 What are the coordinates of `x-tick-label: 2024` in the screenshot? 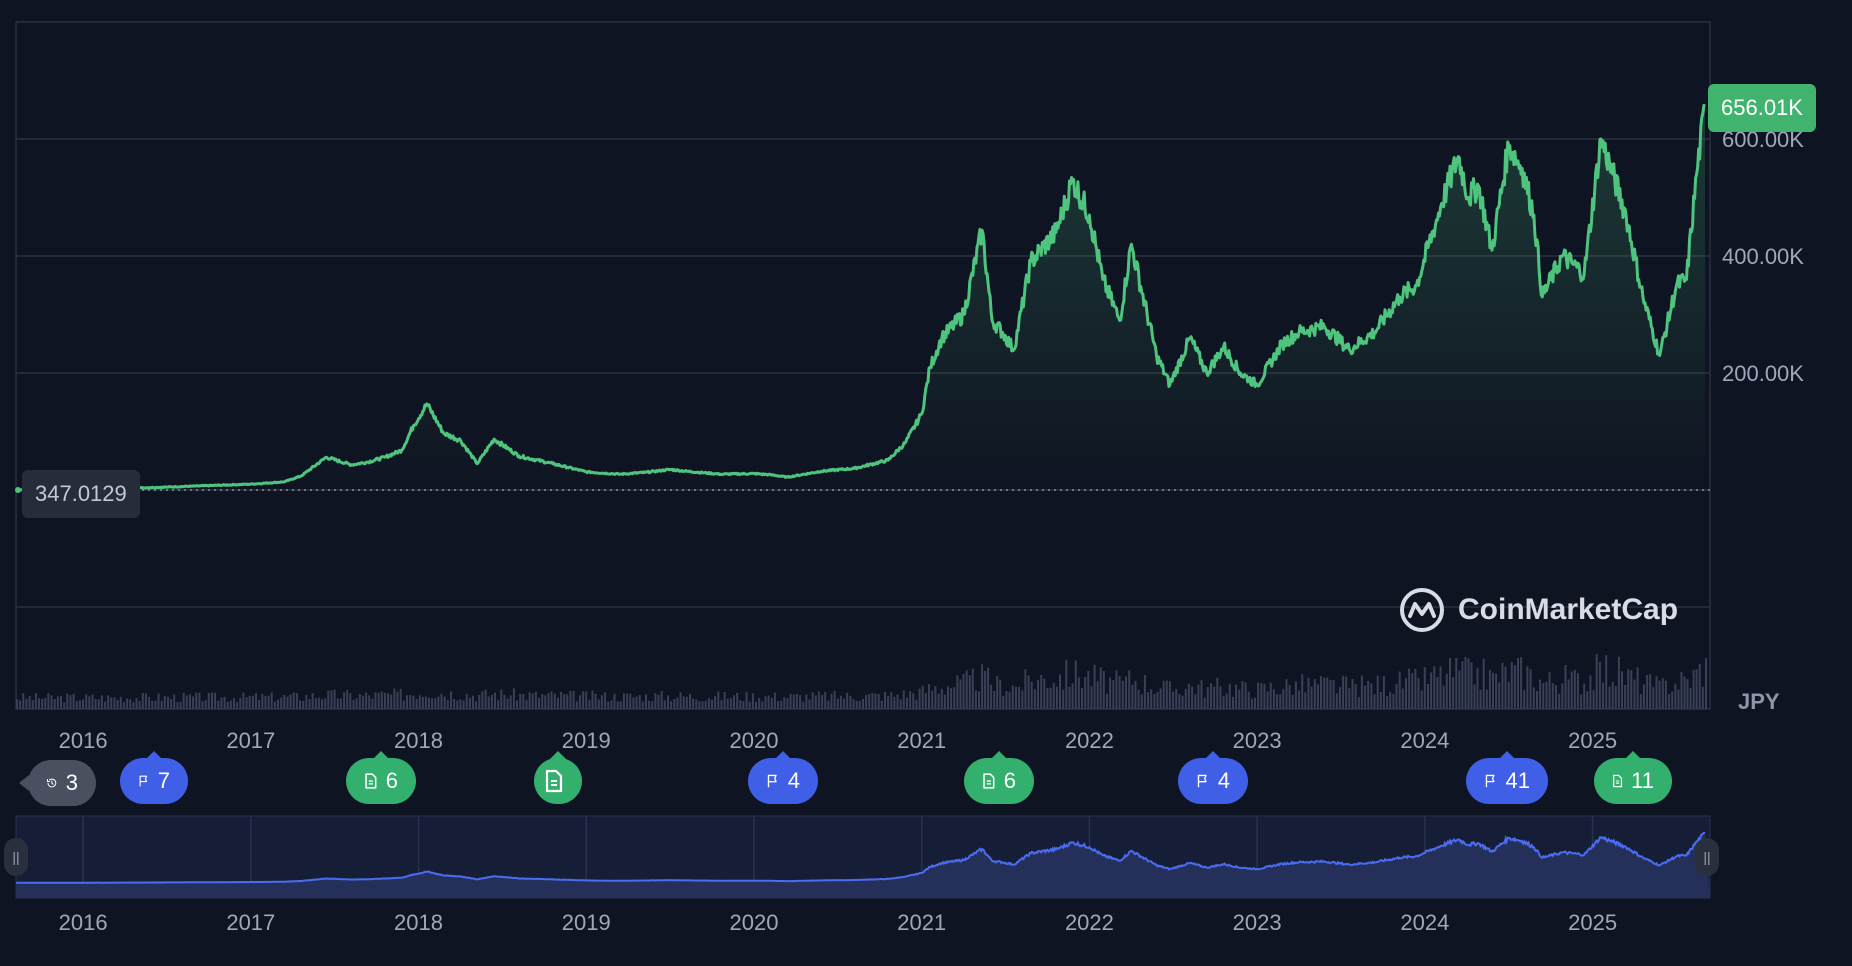 It's located at (1424, 740).